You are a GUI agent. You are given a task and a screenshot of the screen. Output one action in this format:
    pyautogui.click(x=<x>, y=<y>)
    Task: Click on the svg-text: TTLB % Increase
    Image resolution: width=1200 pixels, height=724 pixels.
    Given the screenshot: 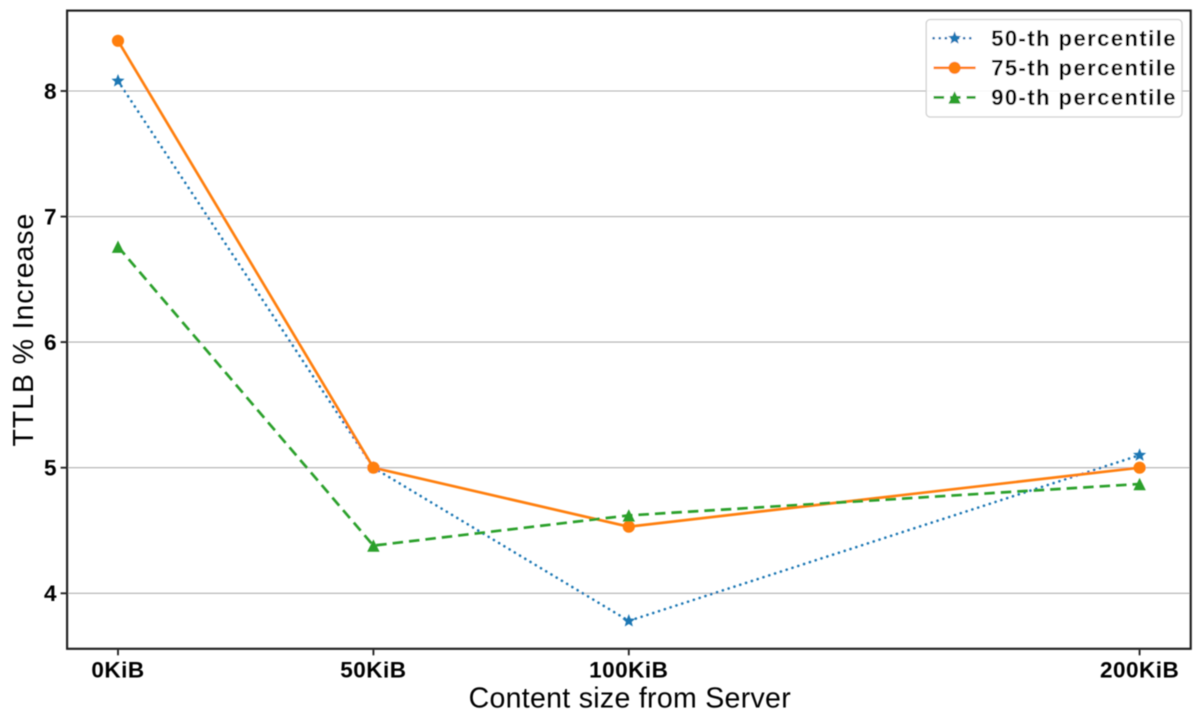 What is the action you would take?
    pyautogui.click(x=24, y=330)
    